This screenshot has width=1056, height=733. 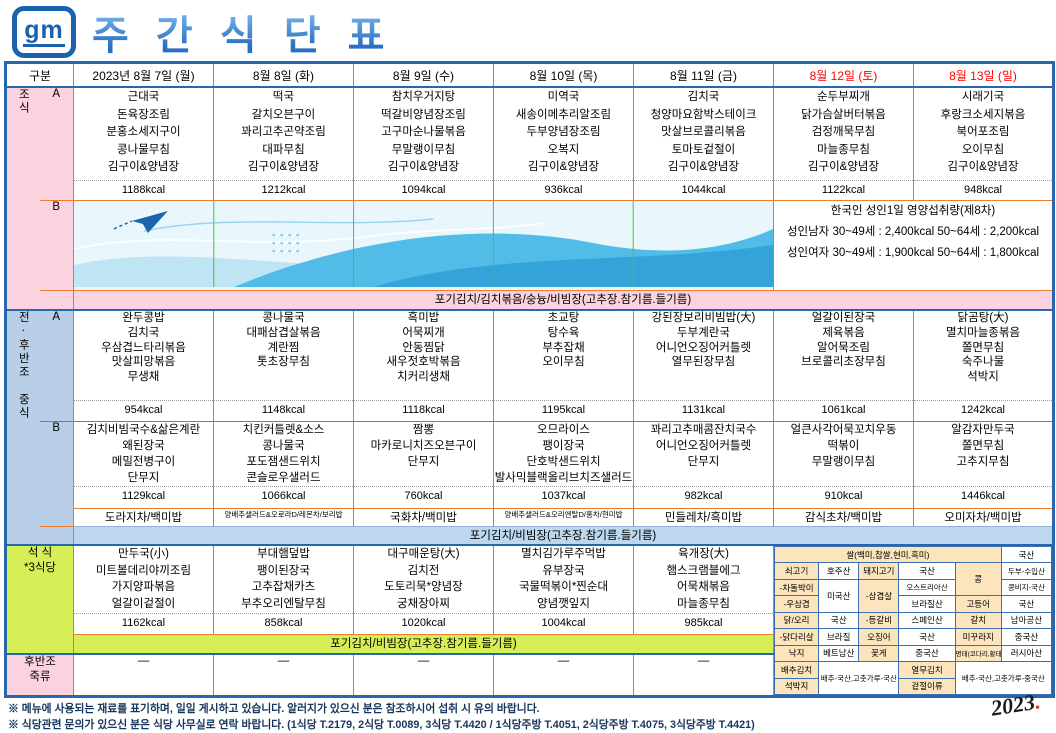 What do you see at coordinates (23, 198) in the screenshot?
I see `breakfast-section-label: 조식` at bounding box center [23, 198].